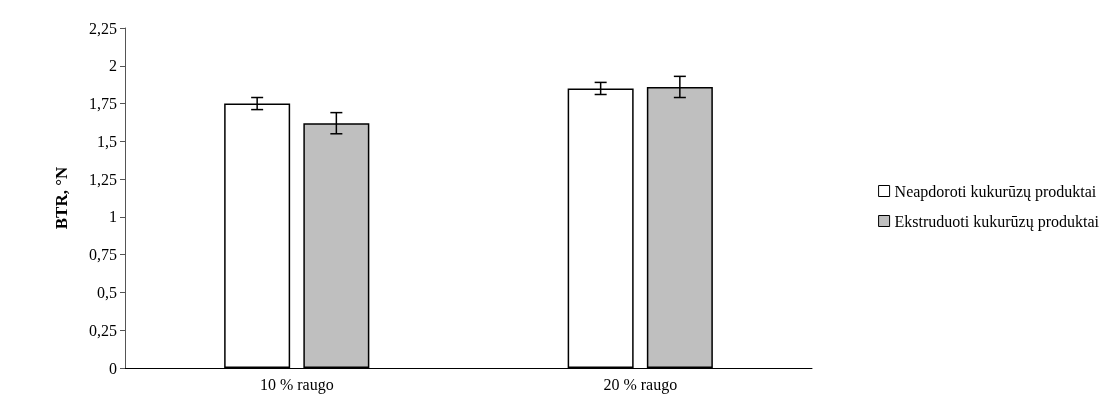 The height and width of the screenshot is (412, 1112). What do you see at coordinates (640, 384) in the screenshot?
I see `x-tick-label: 20 % raugo` at bounding box center [640, 384].